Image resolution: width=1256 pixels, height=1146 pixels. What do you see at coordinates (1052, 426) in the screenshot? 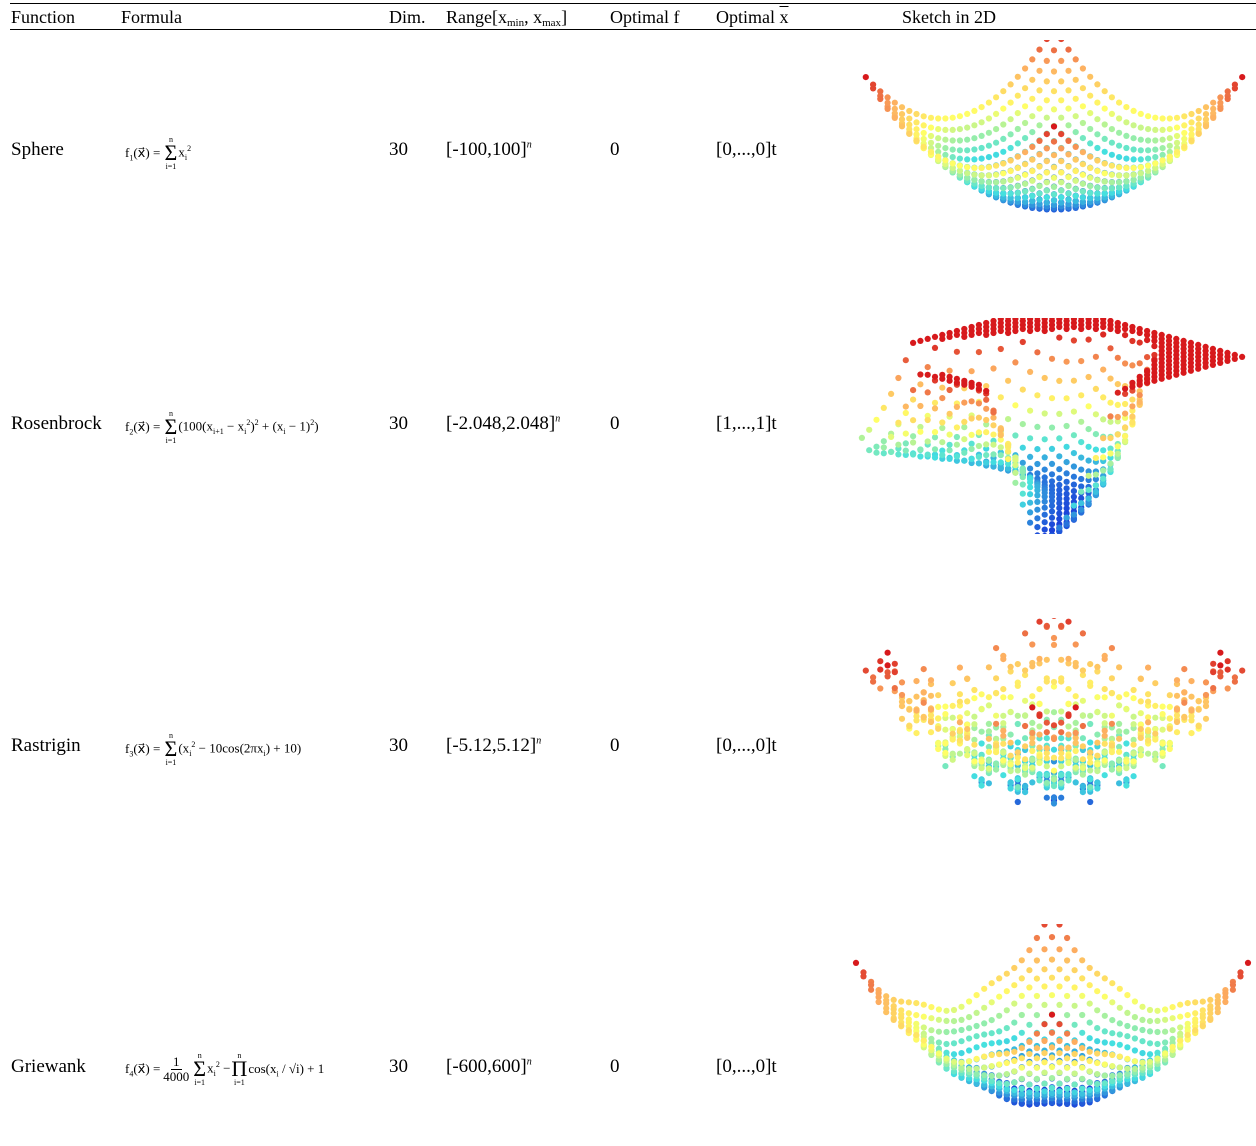
I see `sketch-rosenbrock-surface` at bounding box center [1052, 426].